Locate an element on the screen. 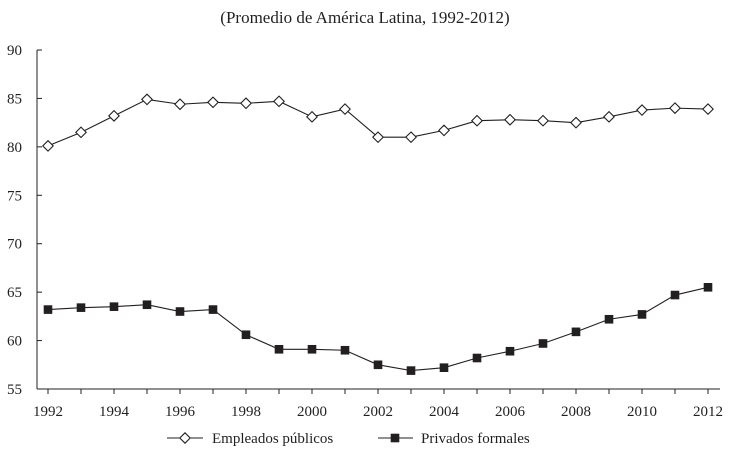 Image resolution: width=730 pixels, height=456 pixels. x-tick-label: 1996 is located at coordinates (180, 412).